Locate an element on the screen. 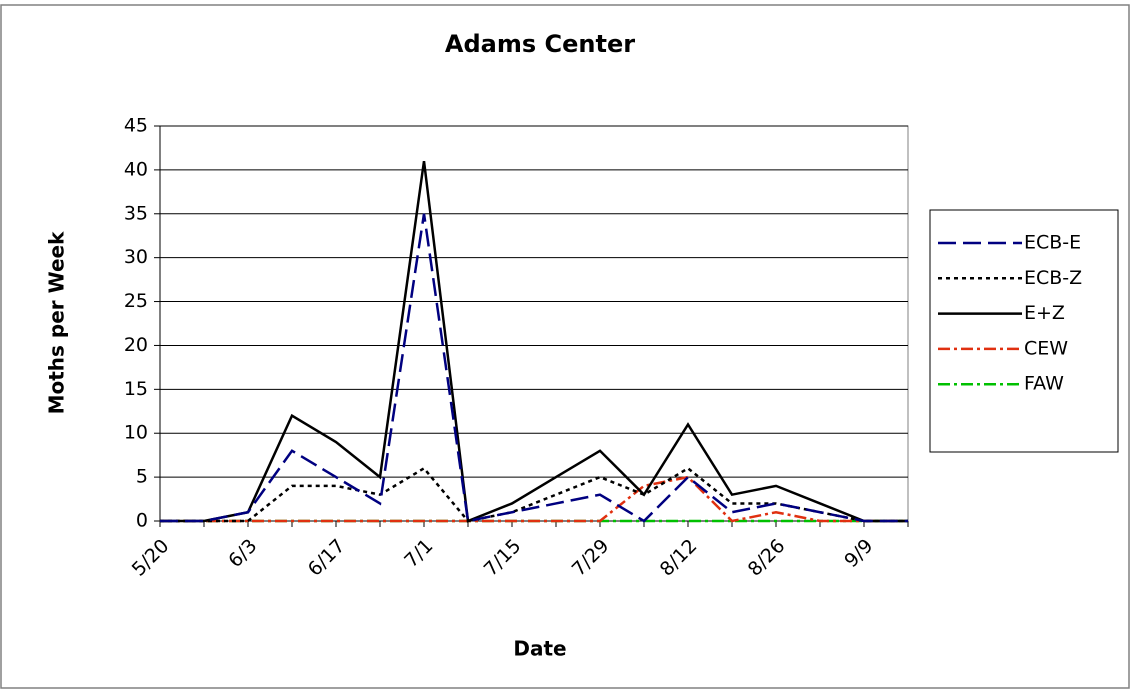  y-tick-label: 35 is located at coordinates (136, 213).